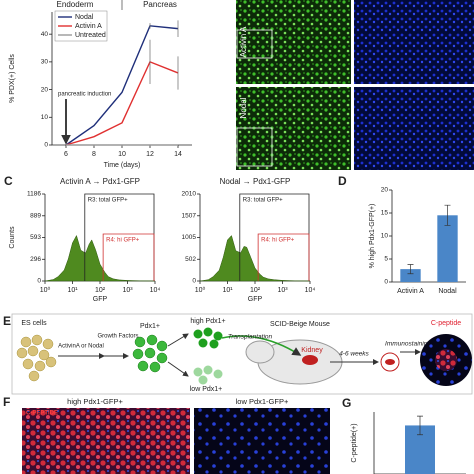 The height and width of the screenshot is (474, 474). I want to click on x-tick-label: Activin A, so click(410, 291).